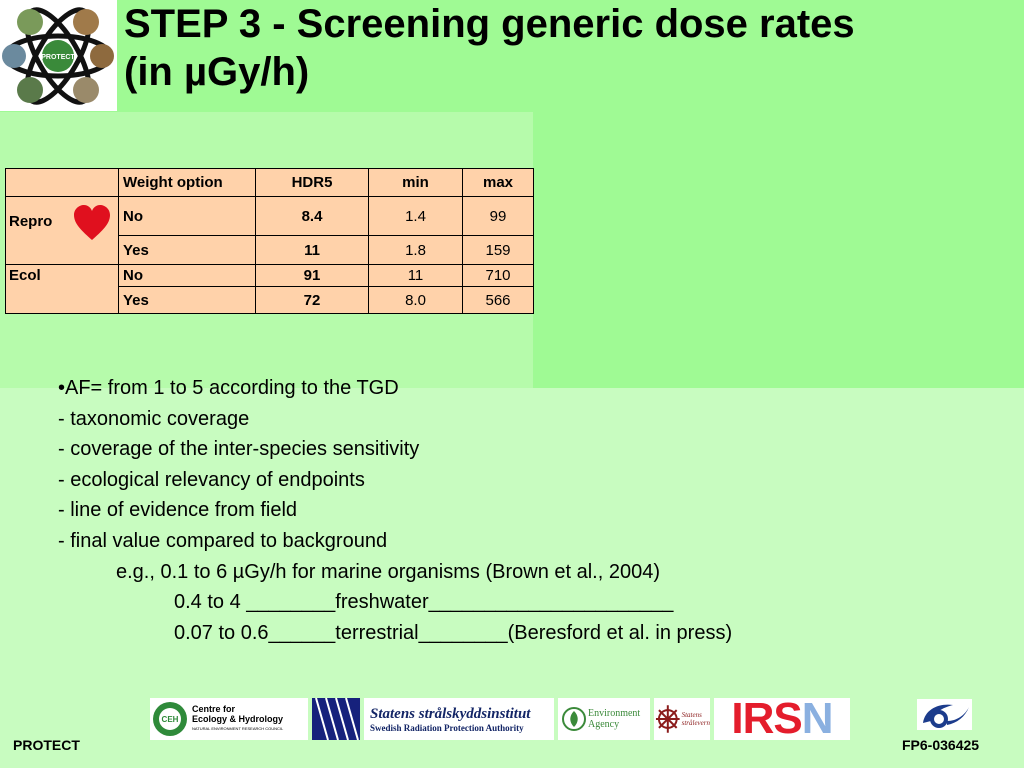 The image size is (1024, 768). Describe the element at coordinates (498, 300) in the screenshot. I see `max-cell: 566` at that location.